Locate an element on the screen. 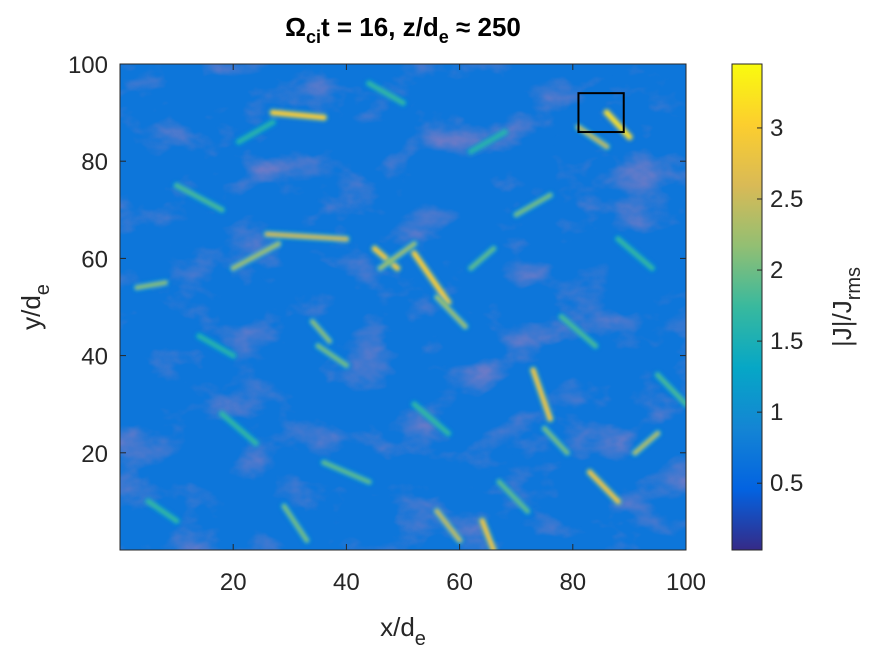  colorbar-tick-label: 2.5 is located at coordinates (786, 199).